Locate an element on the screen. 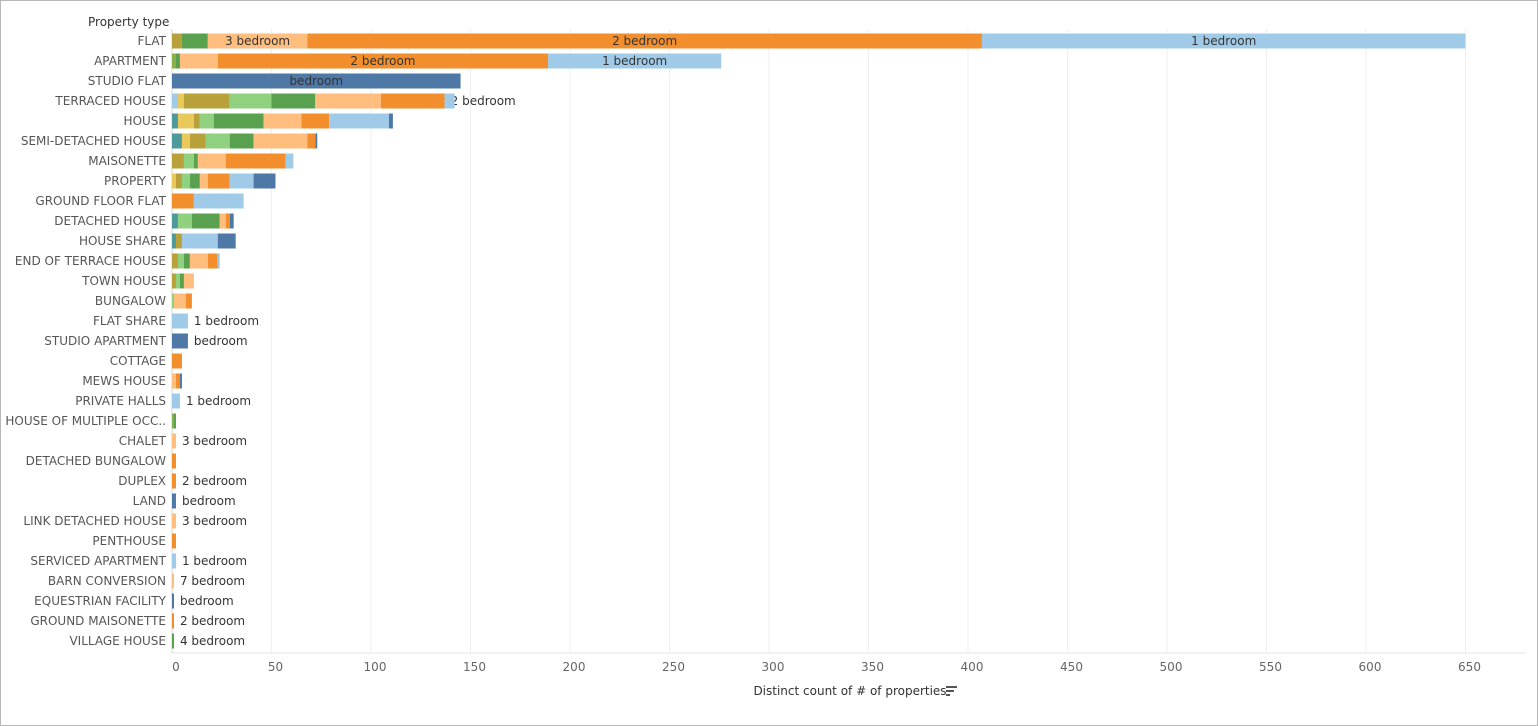 The height and width of the screenshot is (726, 1538). segment-label: 4 bedroom is located at coordinates (212, 641).